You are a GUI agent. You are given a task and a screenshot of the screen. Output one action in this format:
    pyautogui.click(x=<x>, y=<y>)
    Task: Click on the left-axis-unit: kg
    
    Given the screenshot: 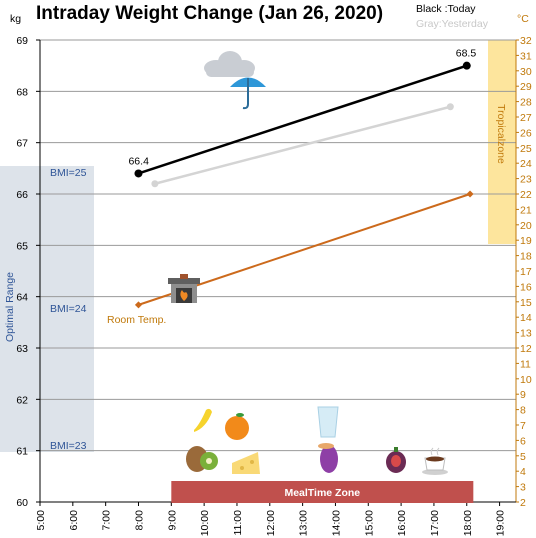 What is the action you would take?
    pyautogui.click(x=15, y=19)
    